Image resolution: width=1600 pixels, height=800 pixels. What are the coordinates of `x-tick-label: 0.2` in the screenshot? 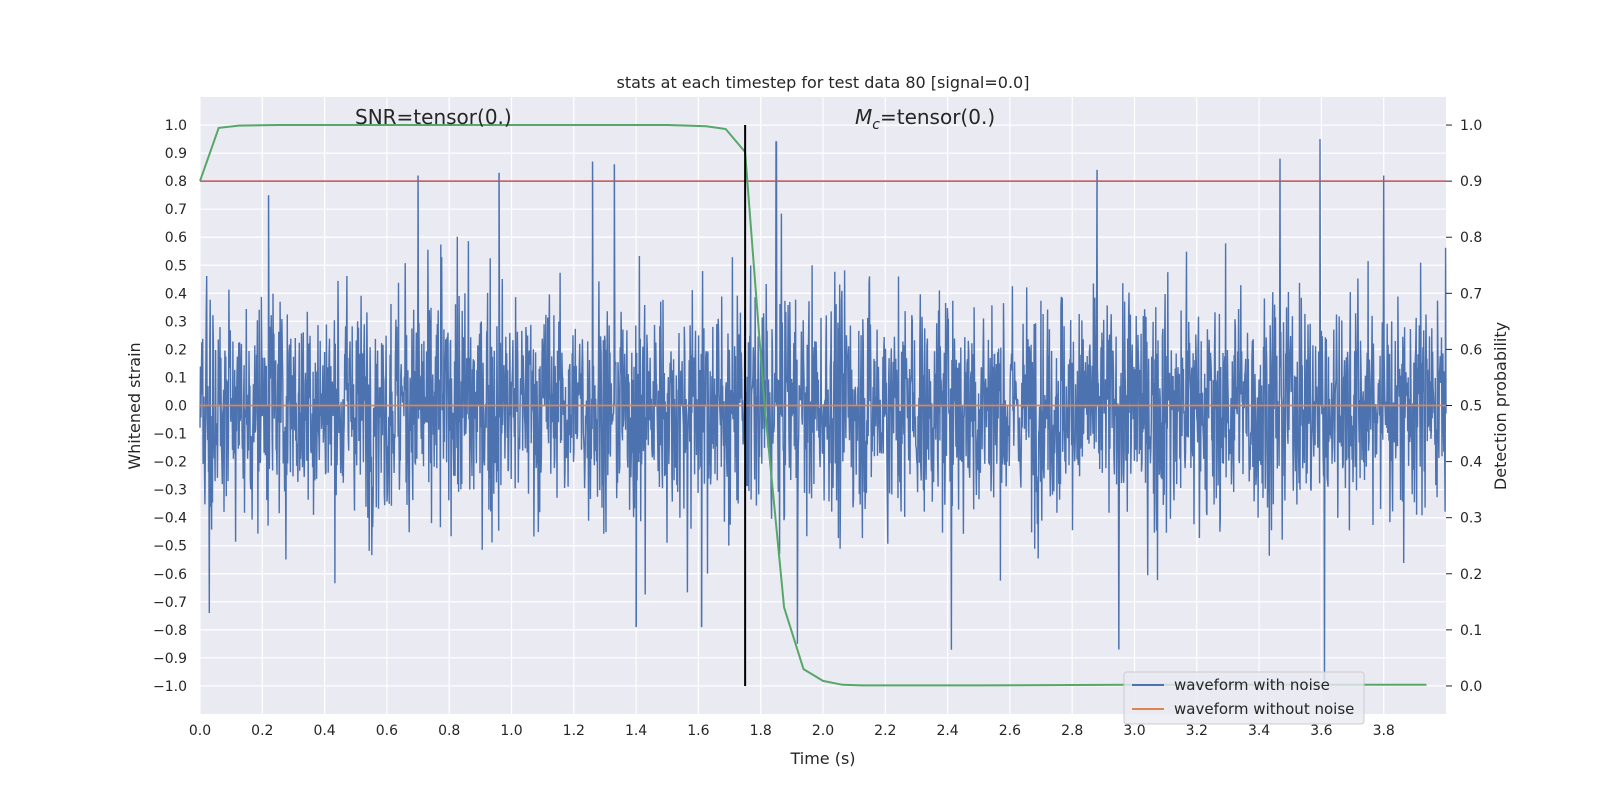 It's located at (262, 731).